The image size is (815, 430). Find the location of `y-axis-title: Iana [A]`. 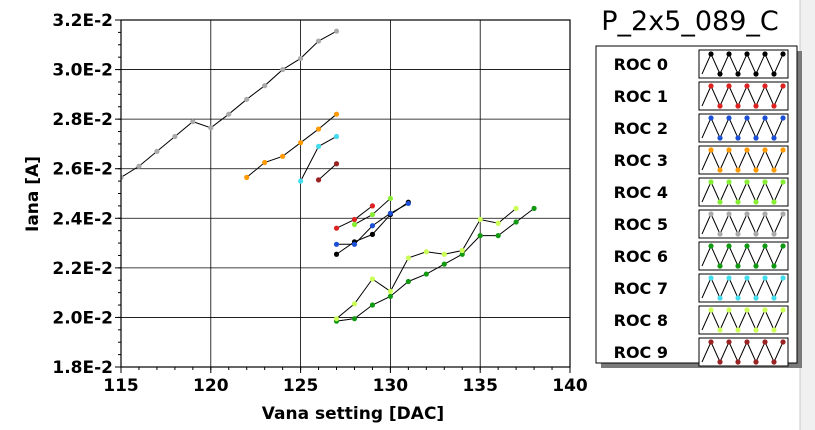

y-axis-title: Iana [A] is located at coordinates (33, 194).